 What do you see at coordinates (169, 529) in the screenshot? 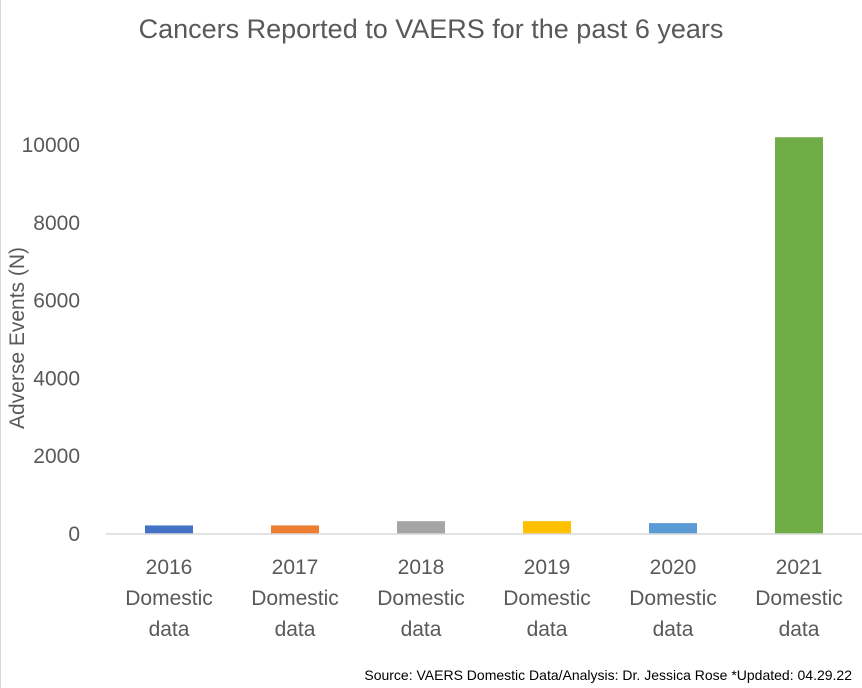
I see `bar-2016` at bounding box center [169, 529].